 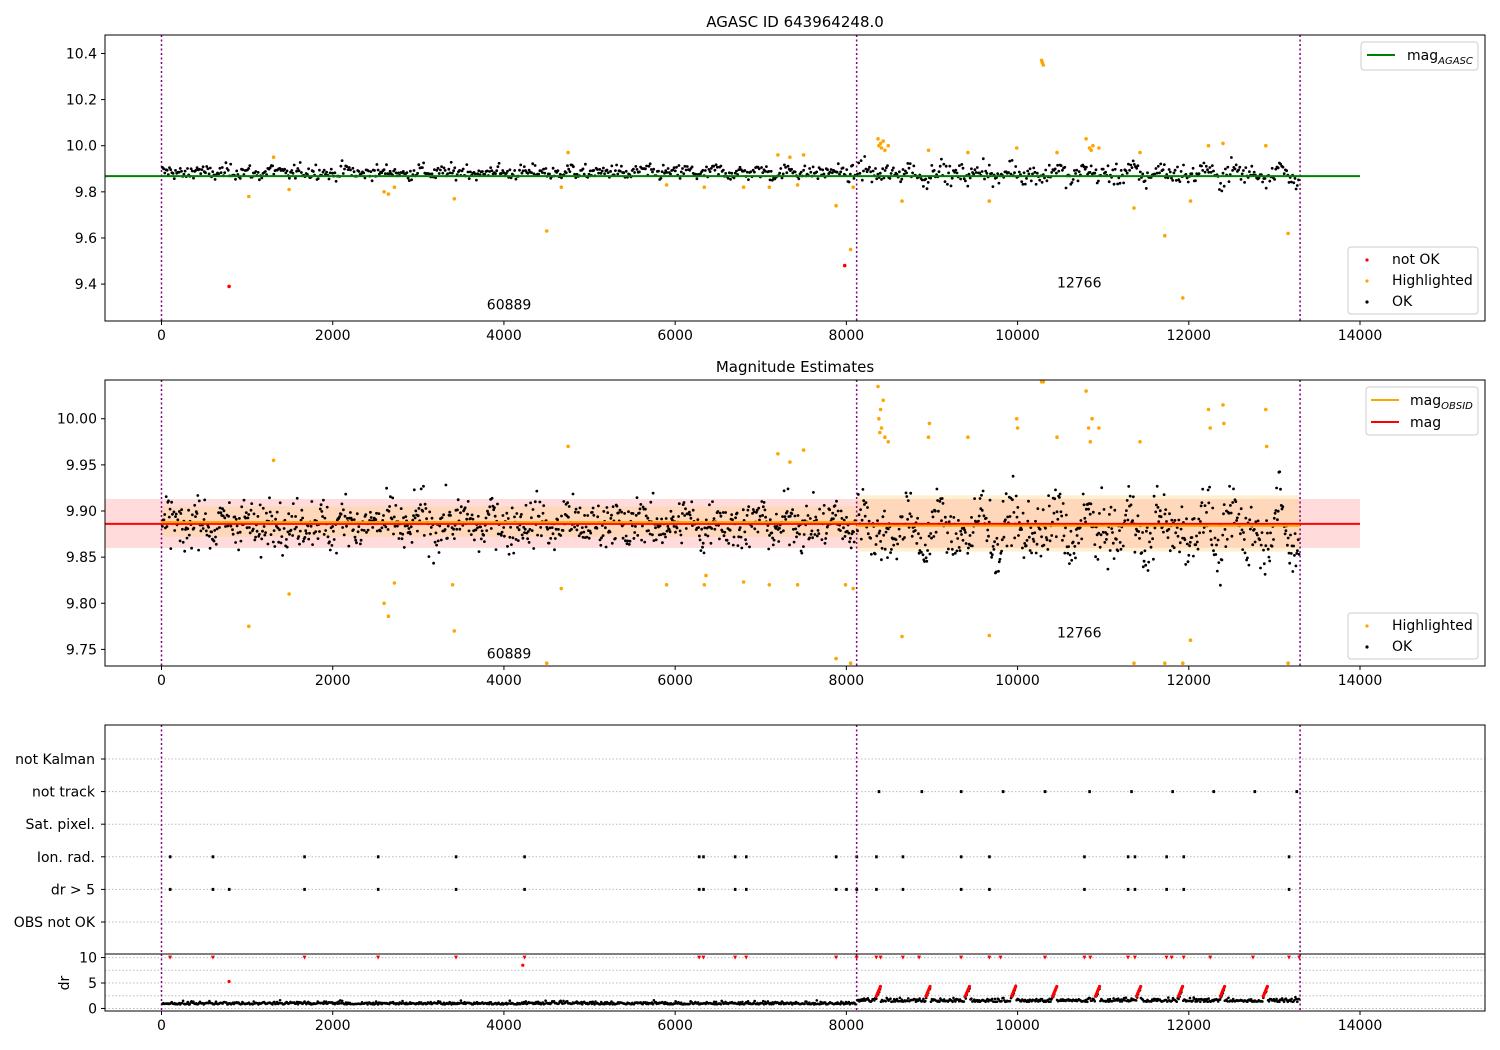 What do you see at coordinates (229, 981) in the screenshot?
I see `dr-not-ok-point` at bounding box center [229, 981].